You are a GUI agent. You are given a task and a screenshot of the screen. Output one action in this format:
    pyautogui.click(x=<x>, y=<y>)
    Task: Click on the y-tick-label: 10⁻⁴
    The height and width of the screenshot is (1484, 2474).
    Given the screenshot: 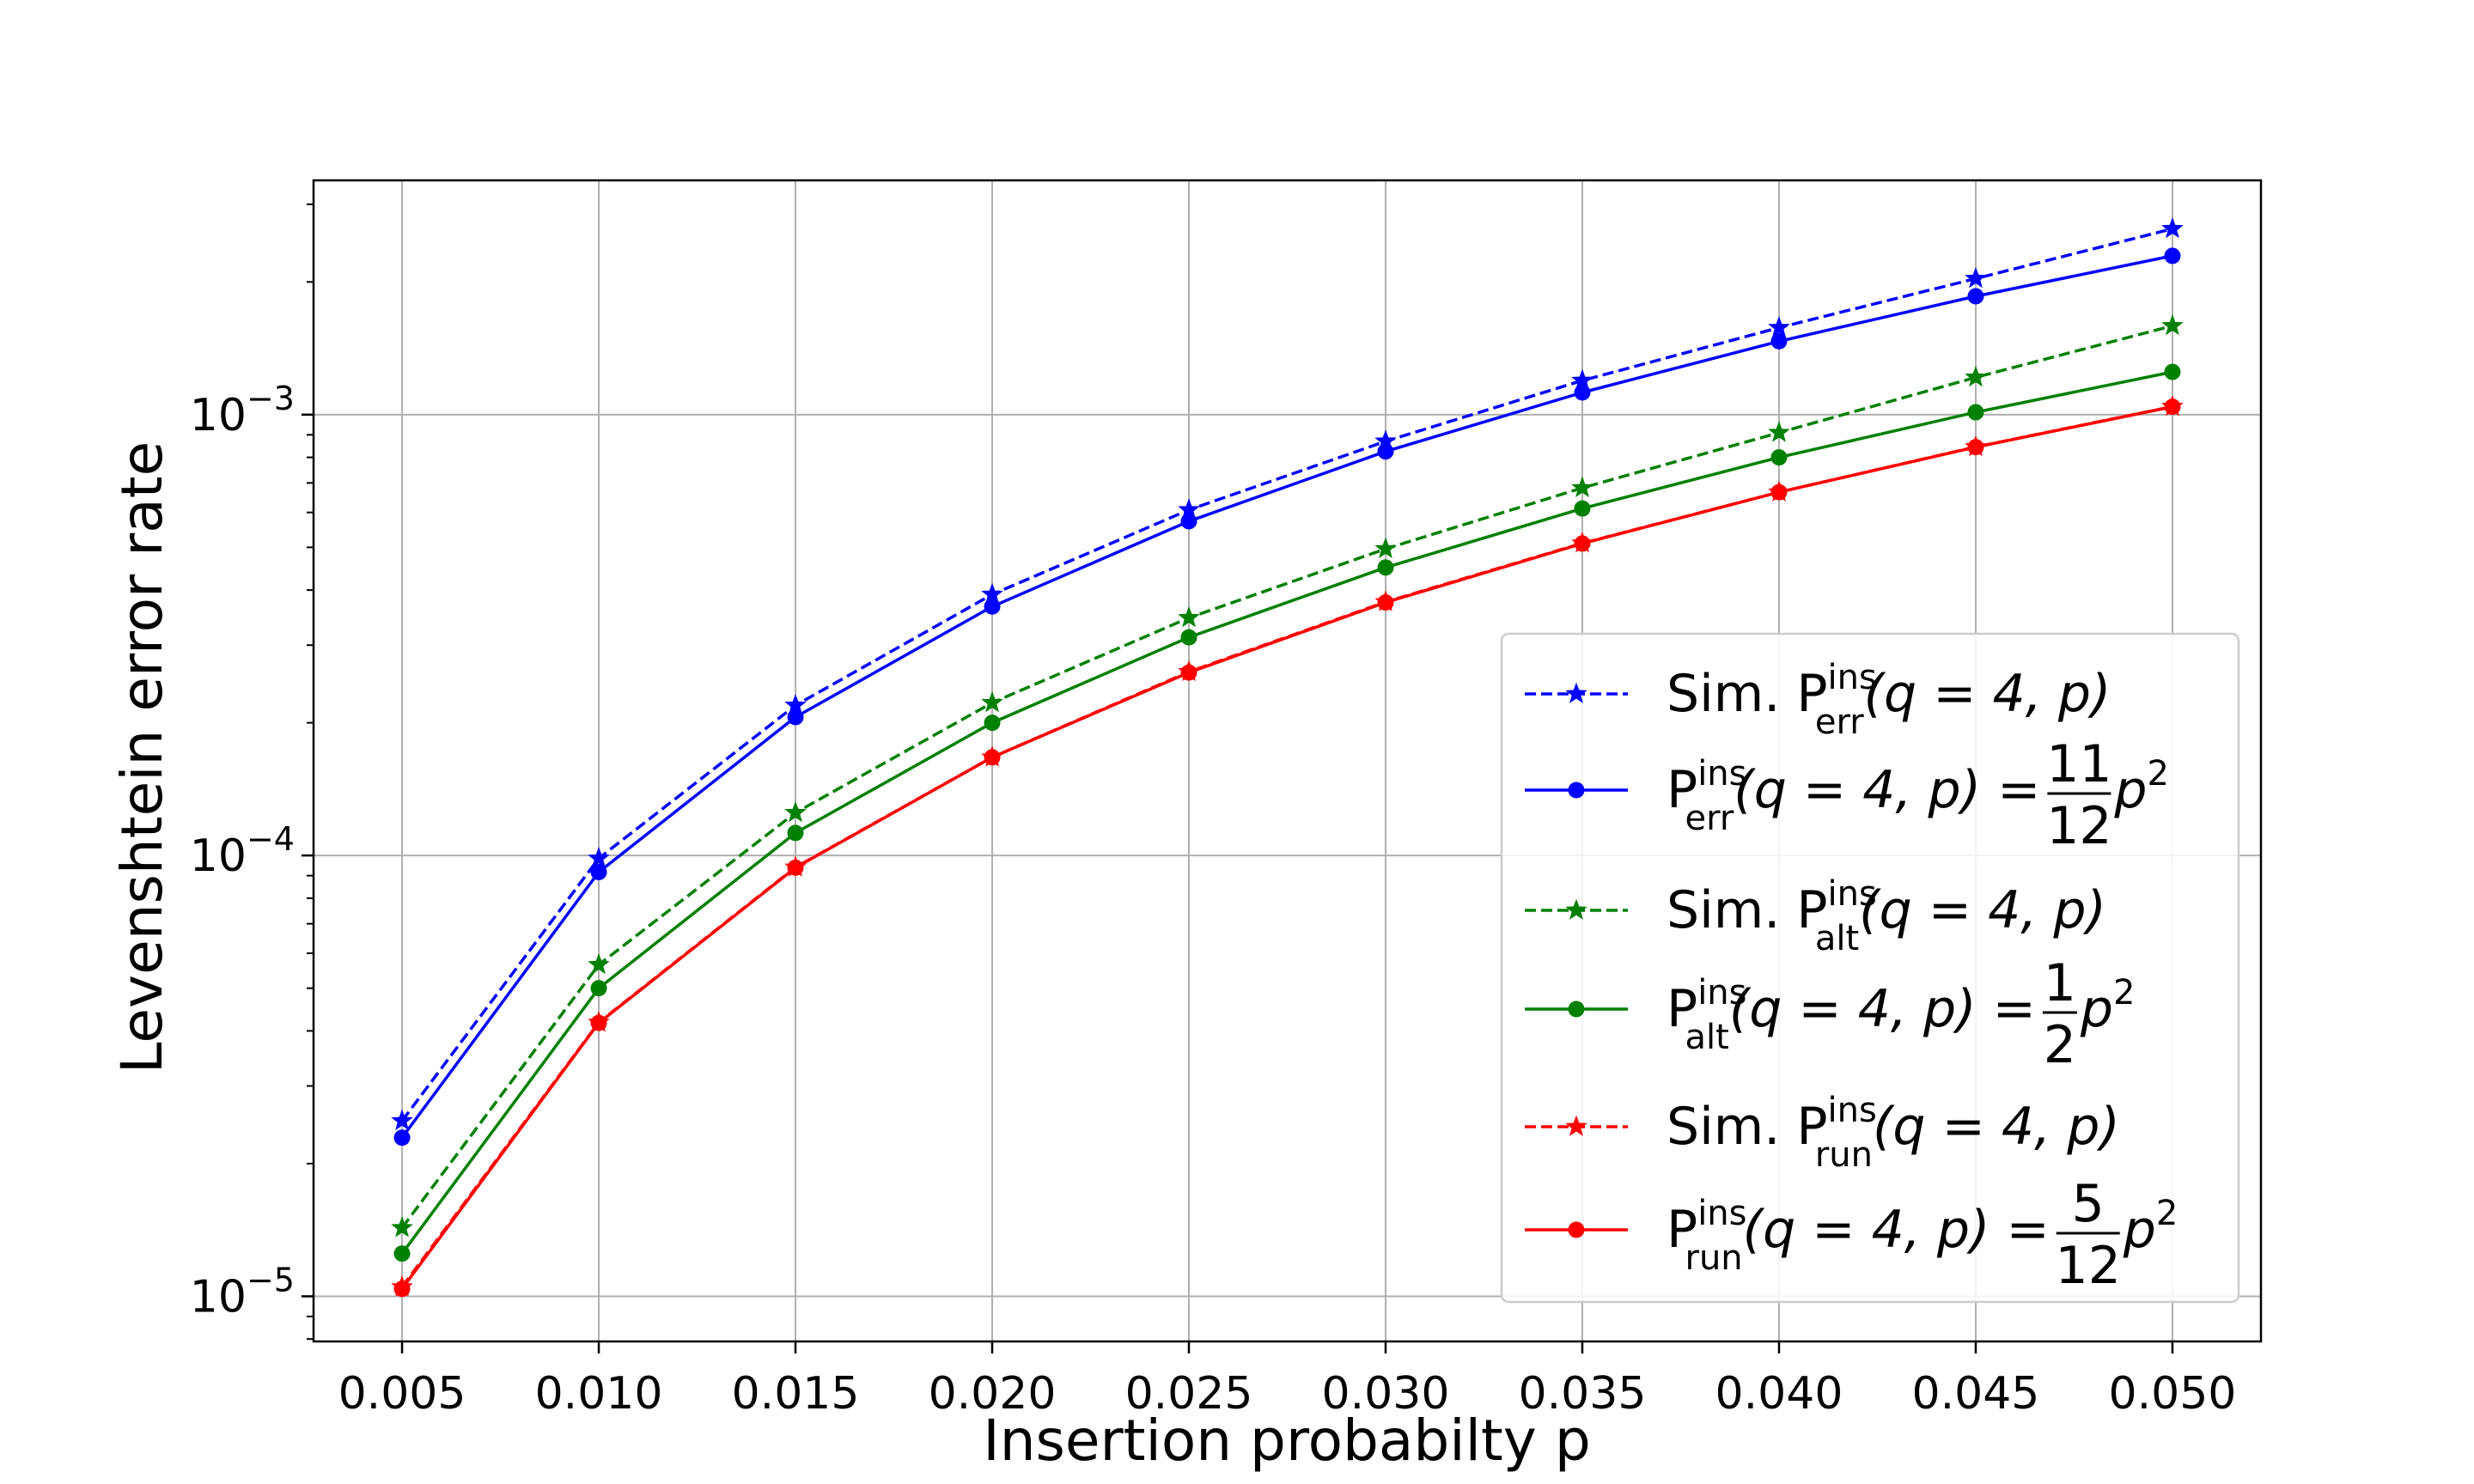 What is the action you would take?
    pyautogui.click(x=242, y=851)
    